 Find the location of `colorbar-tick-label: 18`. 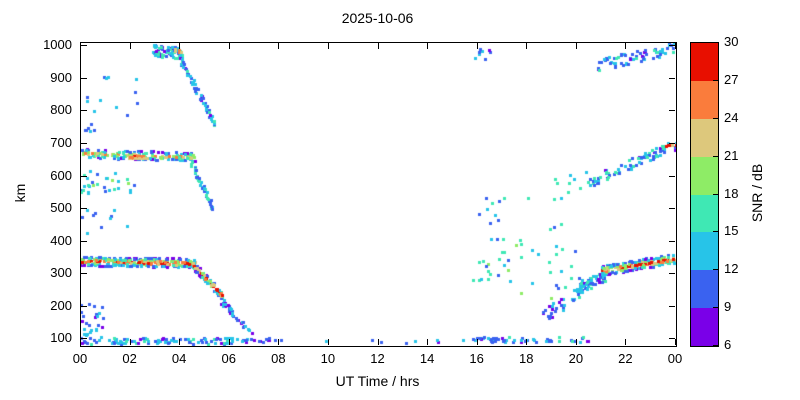

colorbar-tick-label: 18 is located at coordinates (731, 193).